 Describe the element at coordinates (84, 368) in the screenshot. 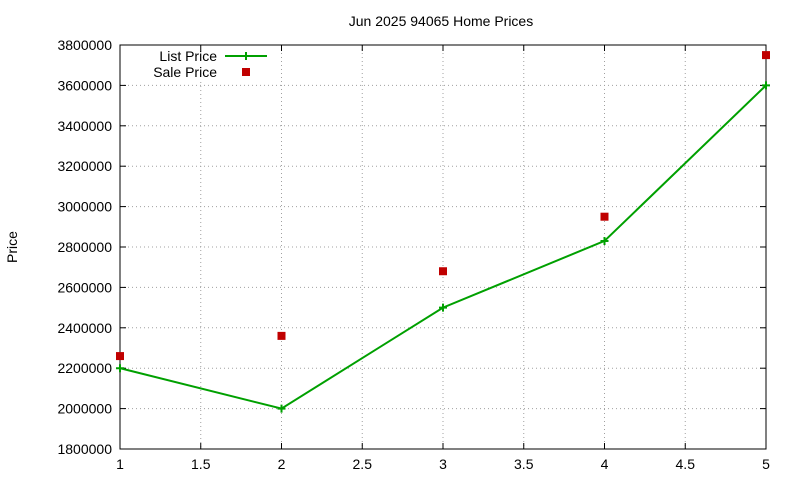

I see `y-tick-label: 2200000` at that location.